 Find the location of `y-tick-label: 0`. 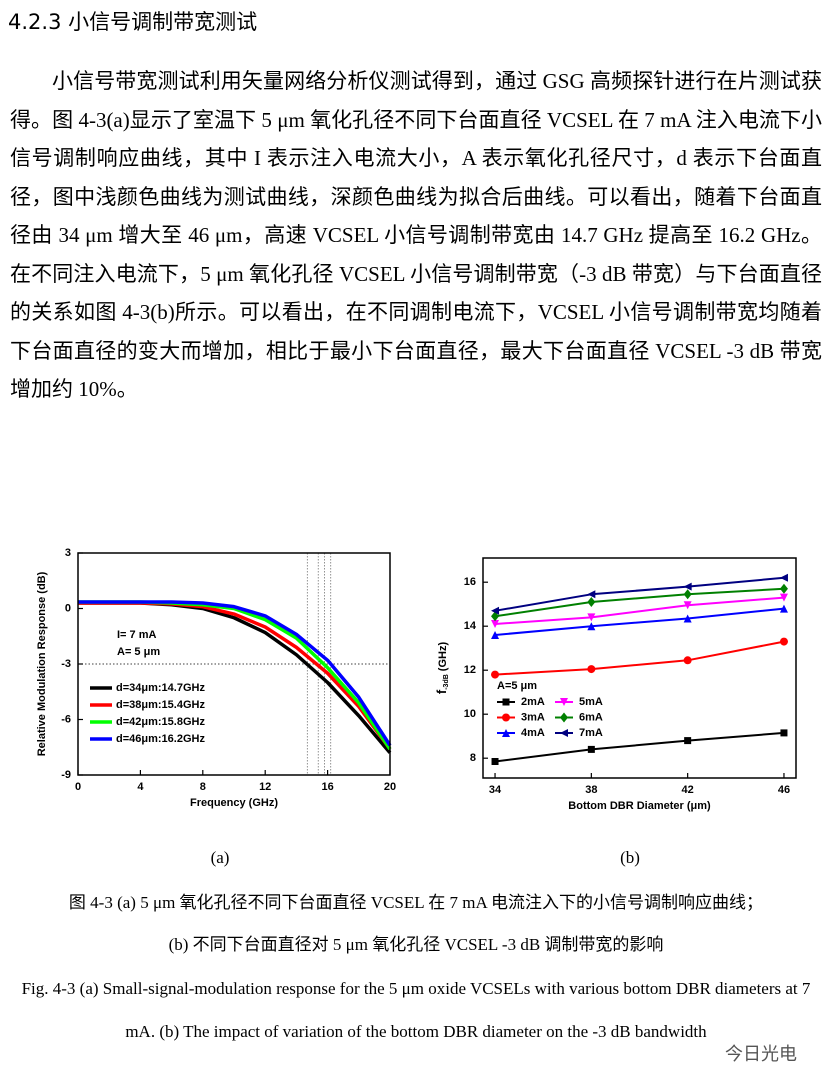

y-tick-label: 0 is located at coordinates (68, 608).